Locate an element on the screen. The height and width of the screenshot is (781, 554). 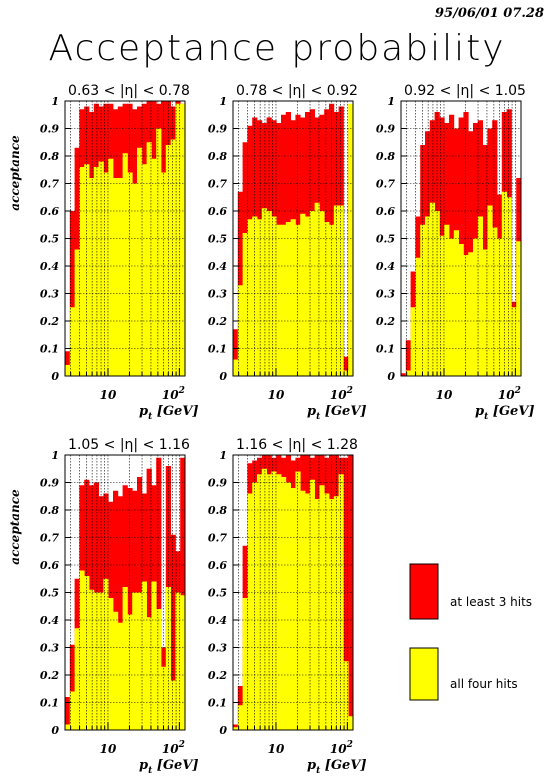
y-tick-label: 1 is located at coordinates (223, 455).